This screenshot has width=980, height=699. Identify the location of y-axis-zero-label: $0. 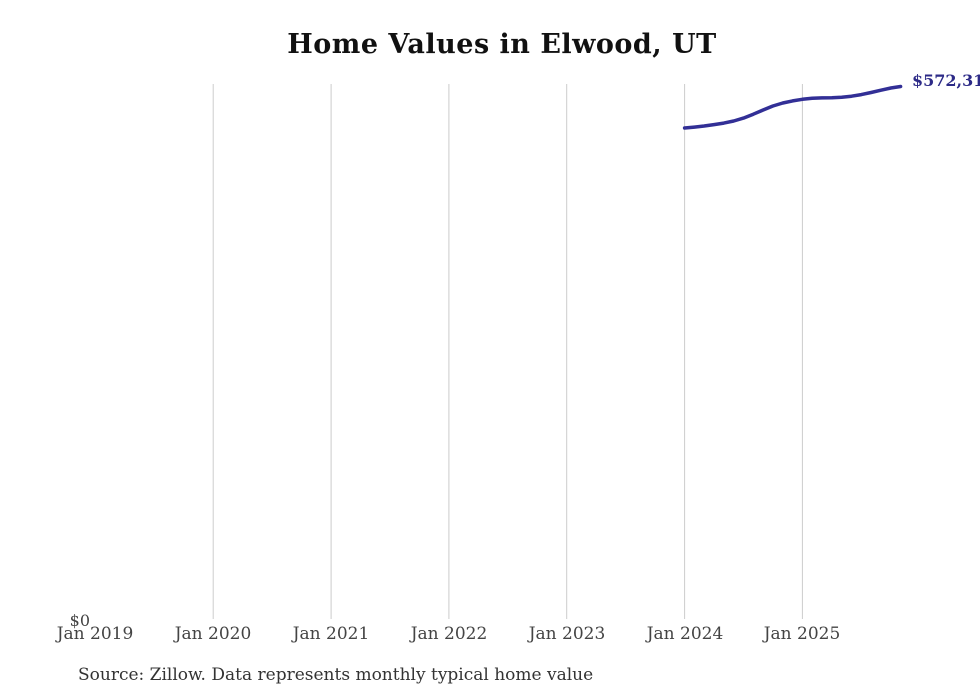
(79, 620).